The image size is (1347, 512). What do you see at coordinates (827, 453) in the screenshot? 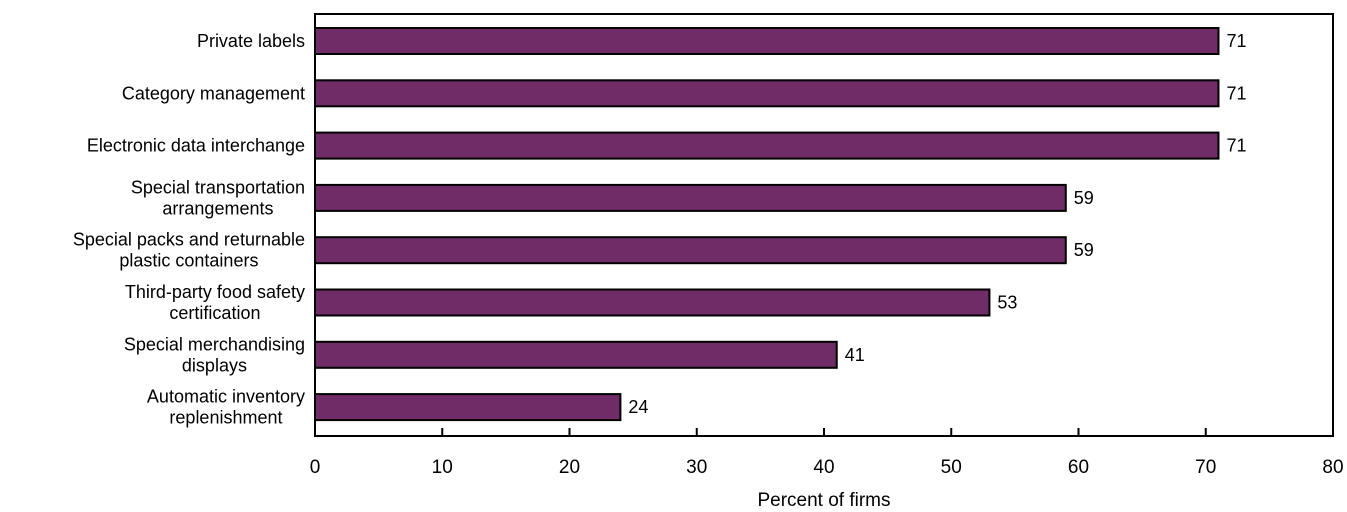
I see `x-tick-group: 0 10 20 30 40 50 60 70 80` at bounding box center [827, 453].